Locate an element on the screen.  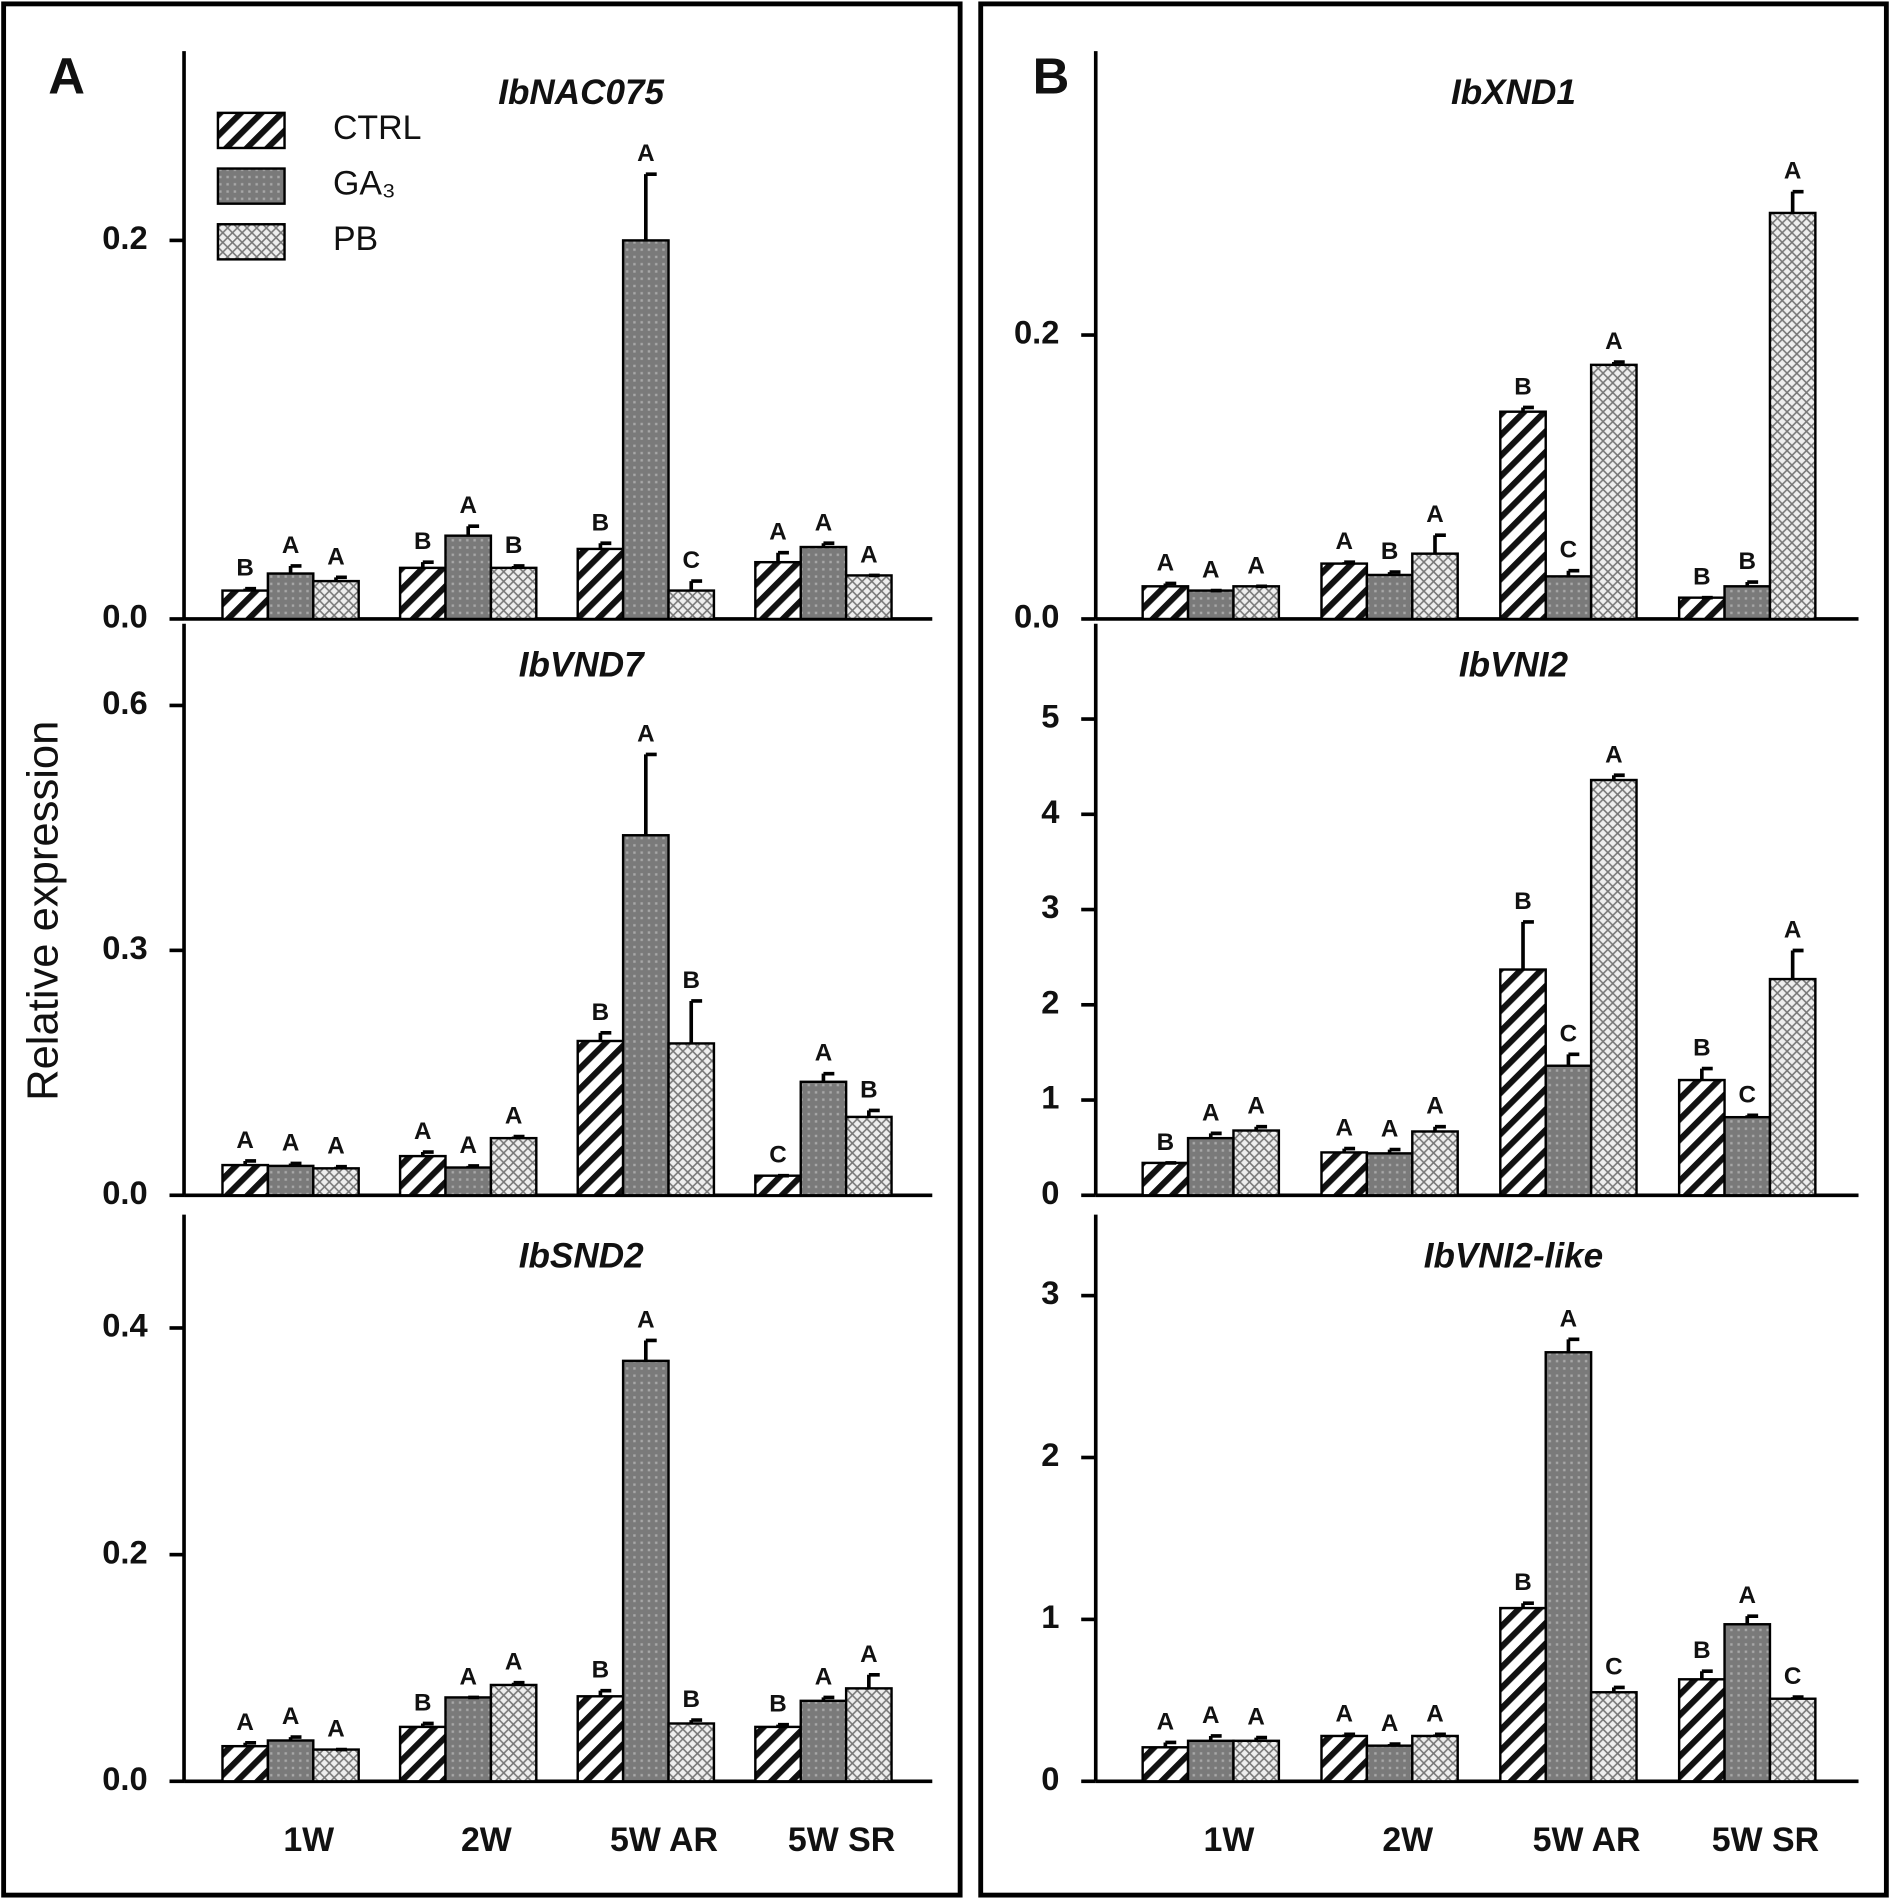
y-tick-label: 1 is located at coordinates (1050, 1616).